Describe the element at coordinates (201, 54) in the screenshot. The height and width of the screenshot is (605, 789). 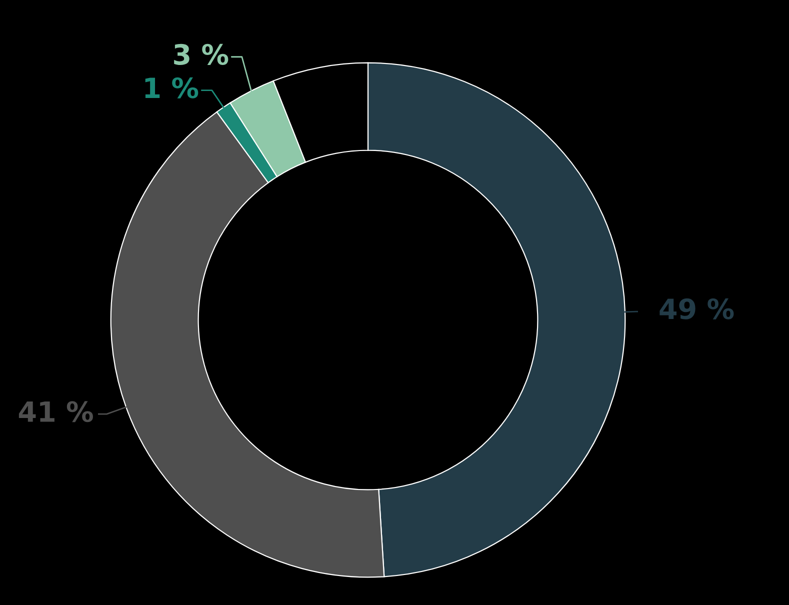
I see `data-label: 3 %` at that location.